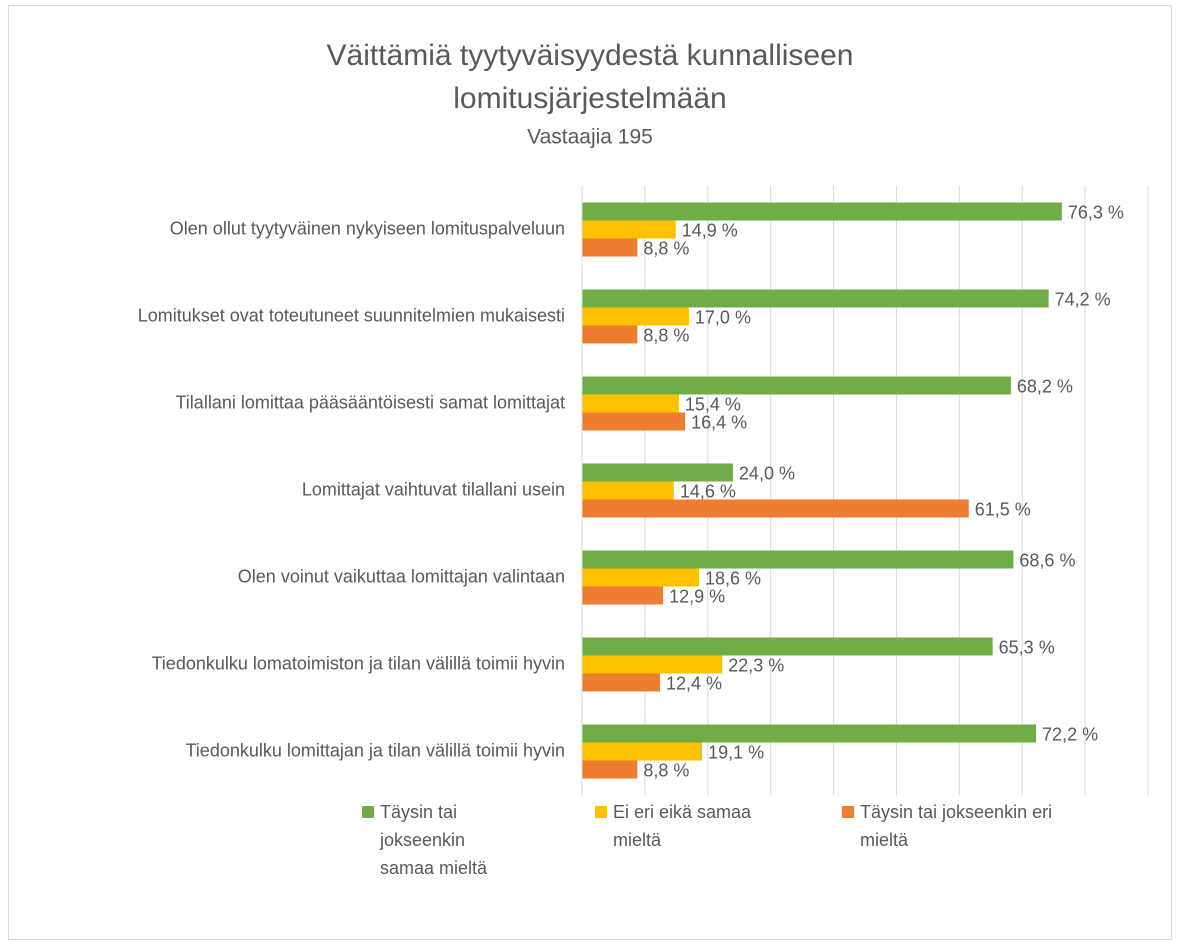  What do you see at coordinates (1003, 509) in the screenshot?
I see `value-label: 61,5 %` at bounding box center [1003, 509].